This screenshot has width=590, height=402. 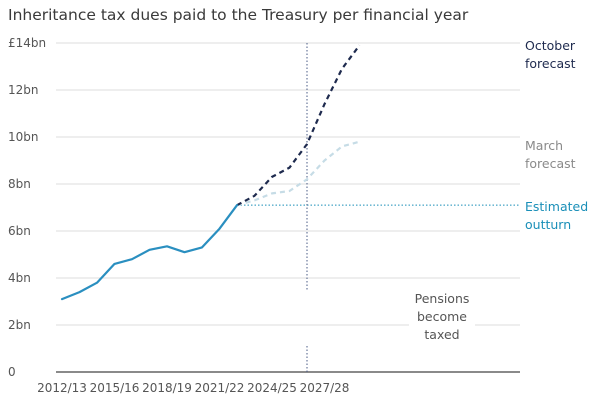 I want to click on y-tick-label: 6bn, so click(x=19, y=231).